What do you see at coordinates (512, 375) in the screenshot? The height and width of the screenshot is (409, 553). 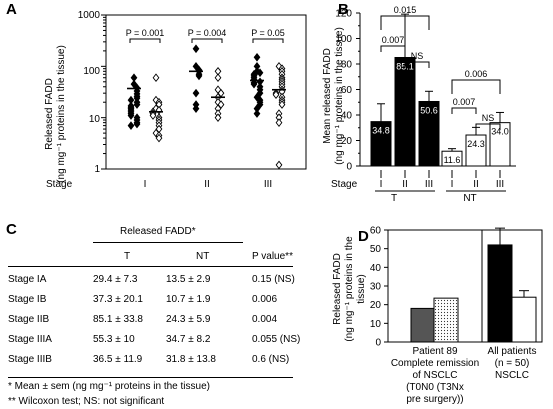 I see `panel-d-right-label-line: NSCLC` at bounding box center [512, 375].